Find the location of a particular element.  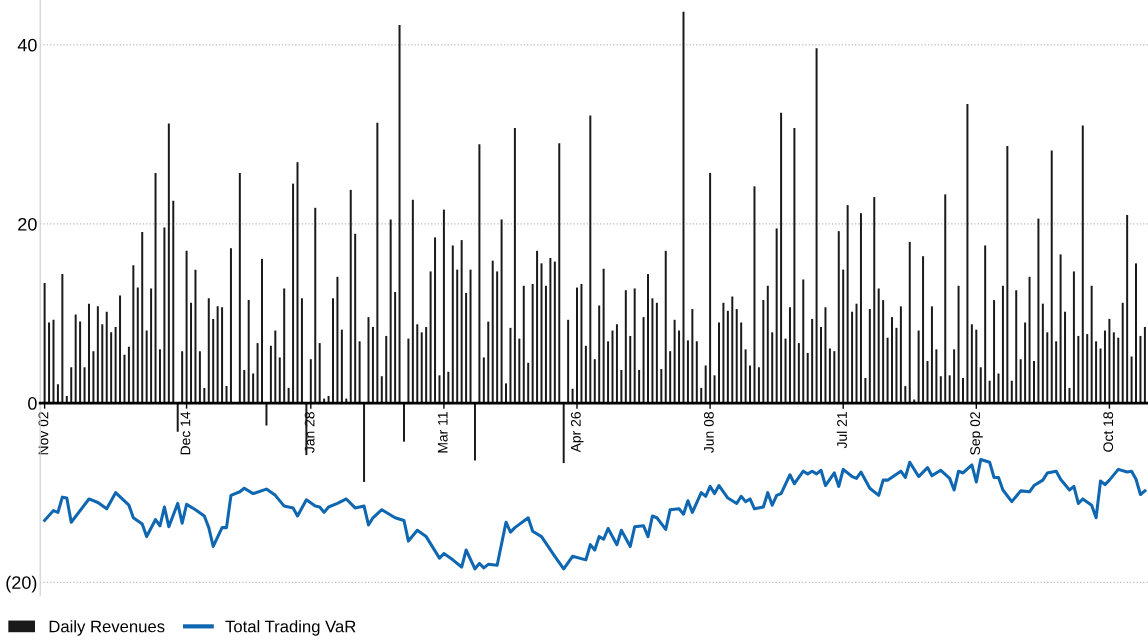

x-tick-label: Jul 21 is located at coordinates (841, 430).